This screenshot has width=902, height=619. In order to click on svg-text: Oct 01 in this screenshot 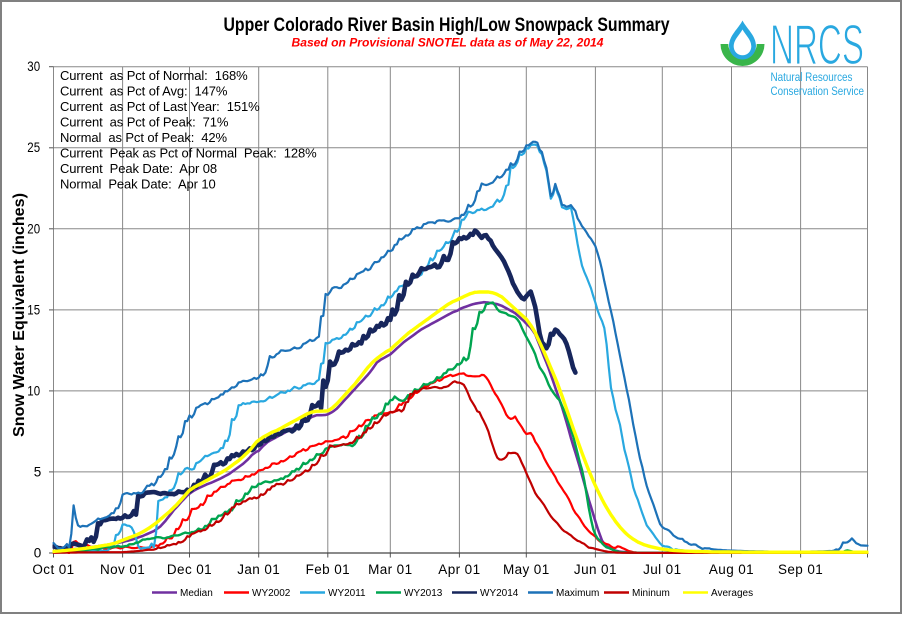, I will do `click(53, 569)`.